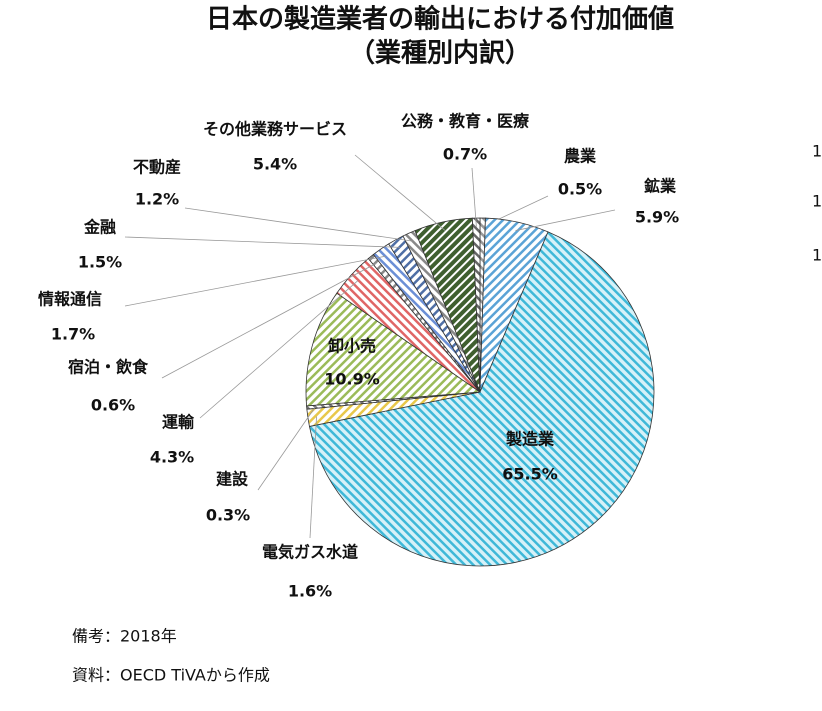 The width and height of the screenshot is (822, 711). I want to click on value-label: 1.5%, so click(100, 262).